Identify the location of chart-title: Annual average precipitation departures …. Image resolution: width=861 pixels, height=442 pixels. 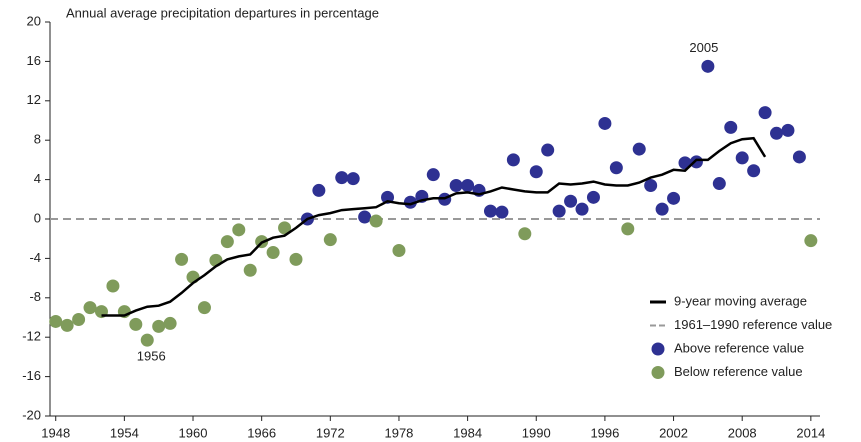
(222, 12).